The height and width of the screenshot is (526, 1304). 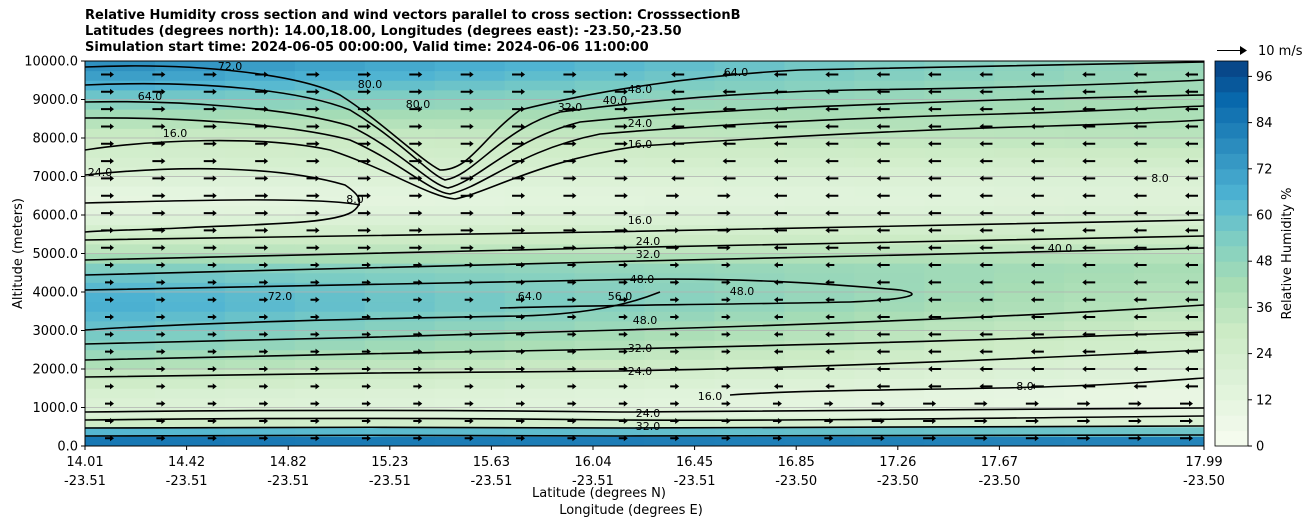 What do you see at coordinates (1231, 392) in the screenshot?
I see `colorbar-band` at bounding box center [1231, 392].